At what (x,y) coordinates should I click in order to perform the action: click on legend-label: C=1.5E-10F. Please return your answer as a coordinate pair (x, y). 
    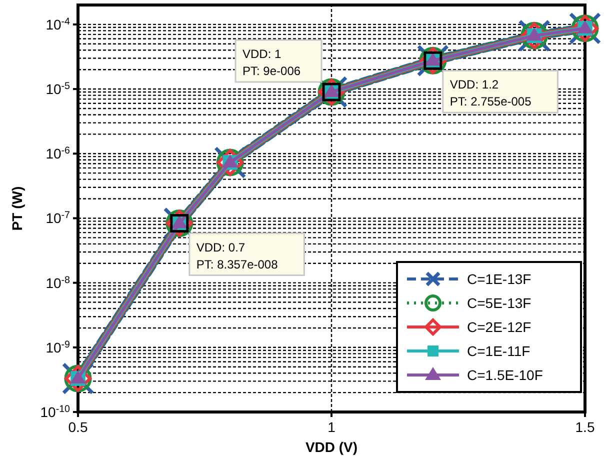
    Looking at the image, I should click on (505, 375).